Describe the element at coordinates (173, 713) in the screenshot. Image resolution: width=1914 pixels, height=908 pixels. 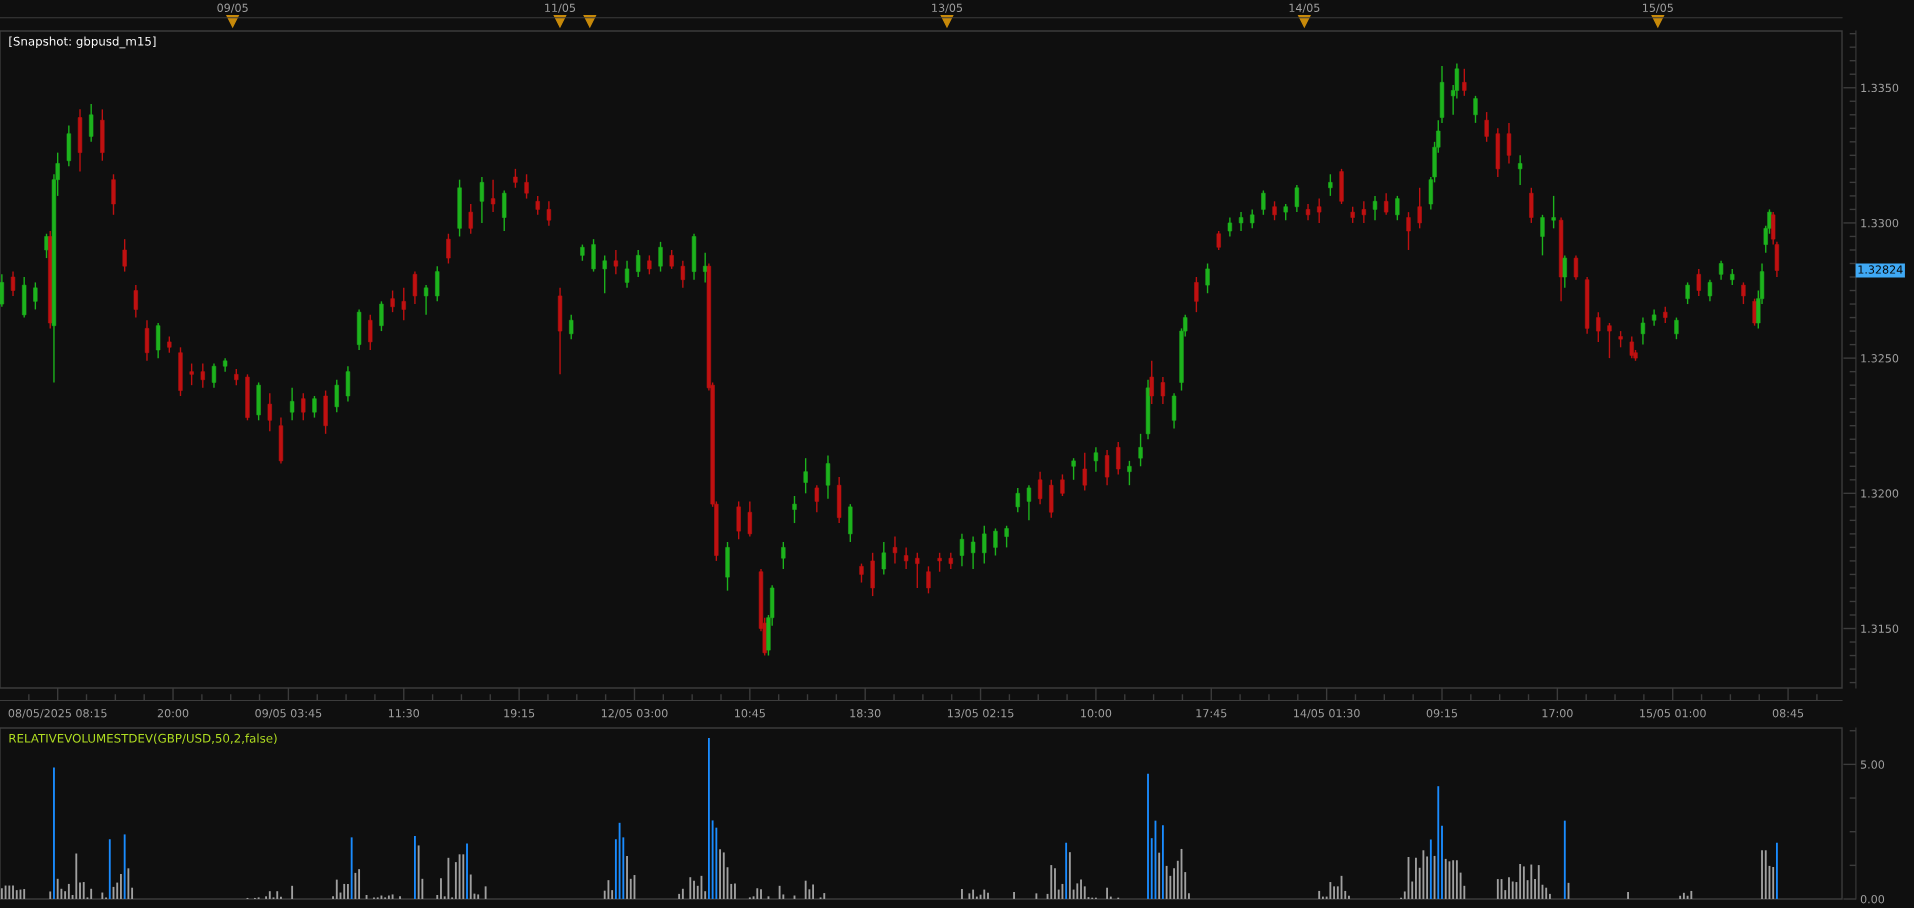
I see `x-tick-label: 20:00` at that location.